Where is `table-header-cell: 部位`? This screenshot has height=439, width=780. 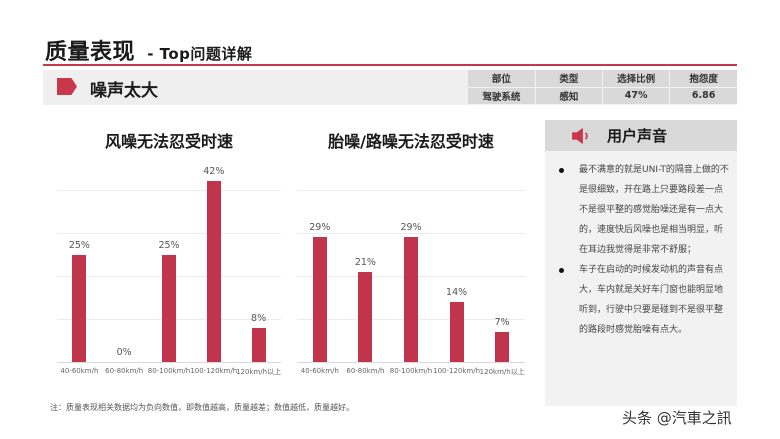 table-header-cell: 部位 is located at coordinates (502, 79).